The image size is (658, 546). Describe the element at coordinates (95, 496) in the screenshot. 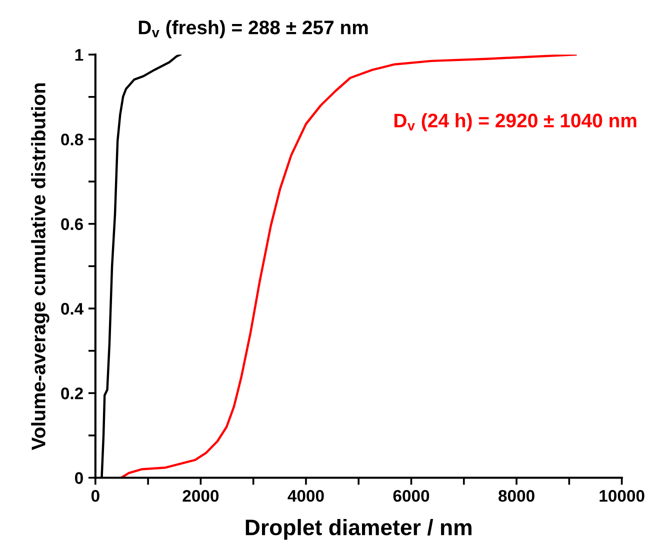

I see `x-tick-label: 0` at that location.